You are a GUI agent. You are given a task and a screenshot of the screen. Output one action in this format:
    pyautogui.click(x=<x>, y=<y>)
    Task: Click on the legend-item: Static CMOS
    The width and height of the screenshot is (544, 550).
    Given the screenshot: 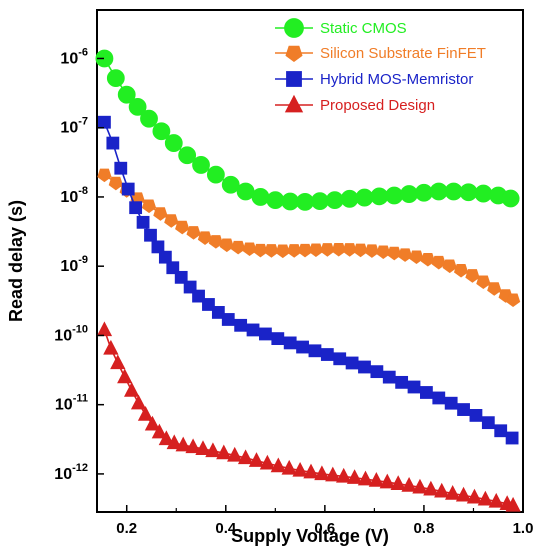 What is the action you would take?
    pyautogui.click(x=341, y=28)
    